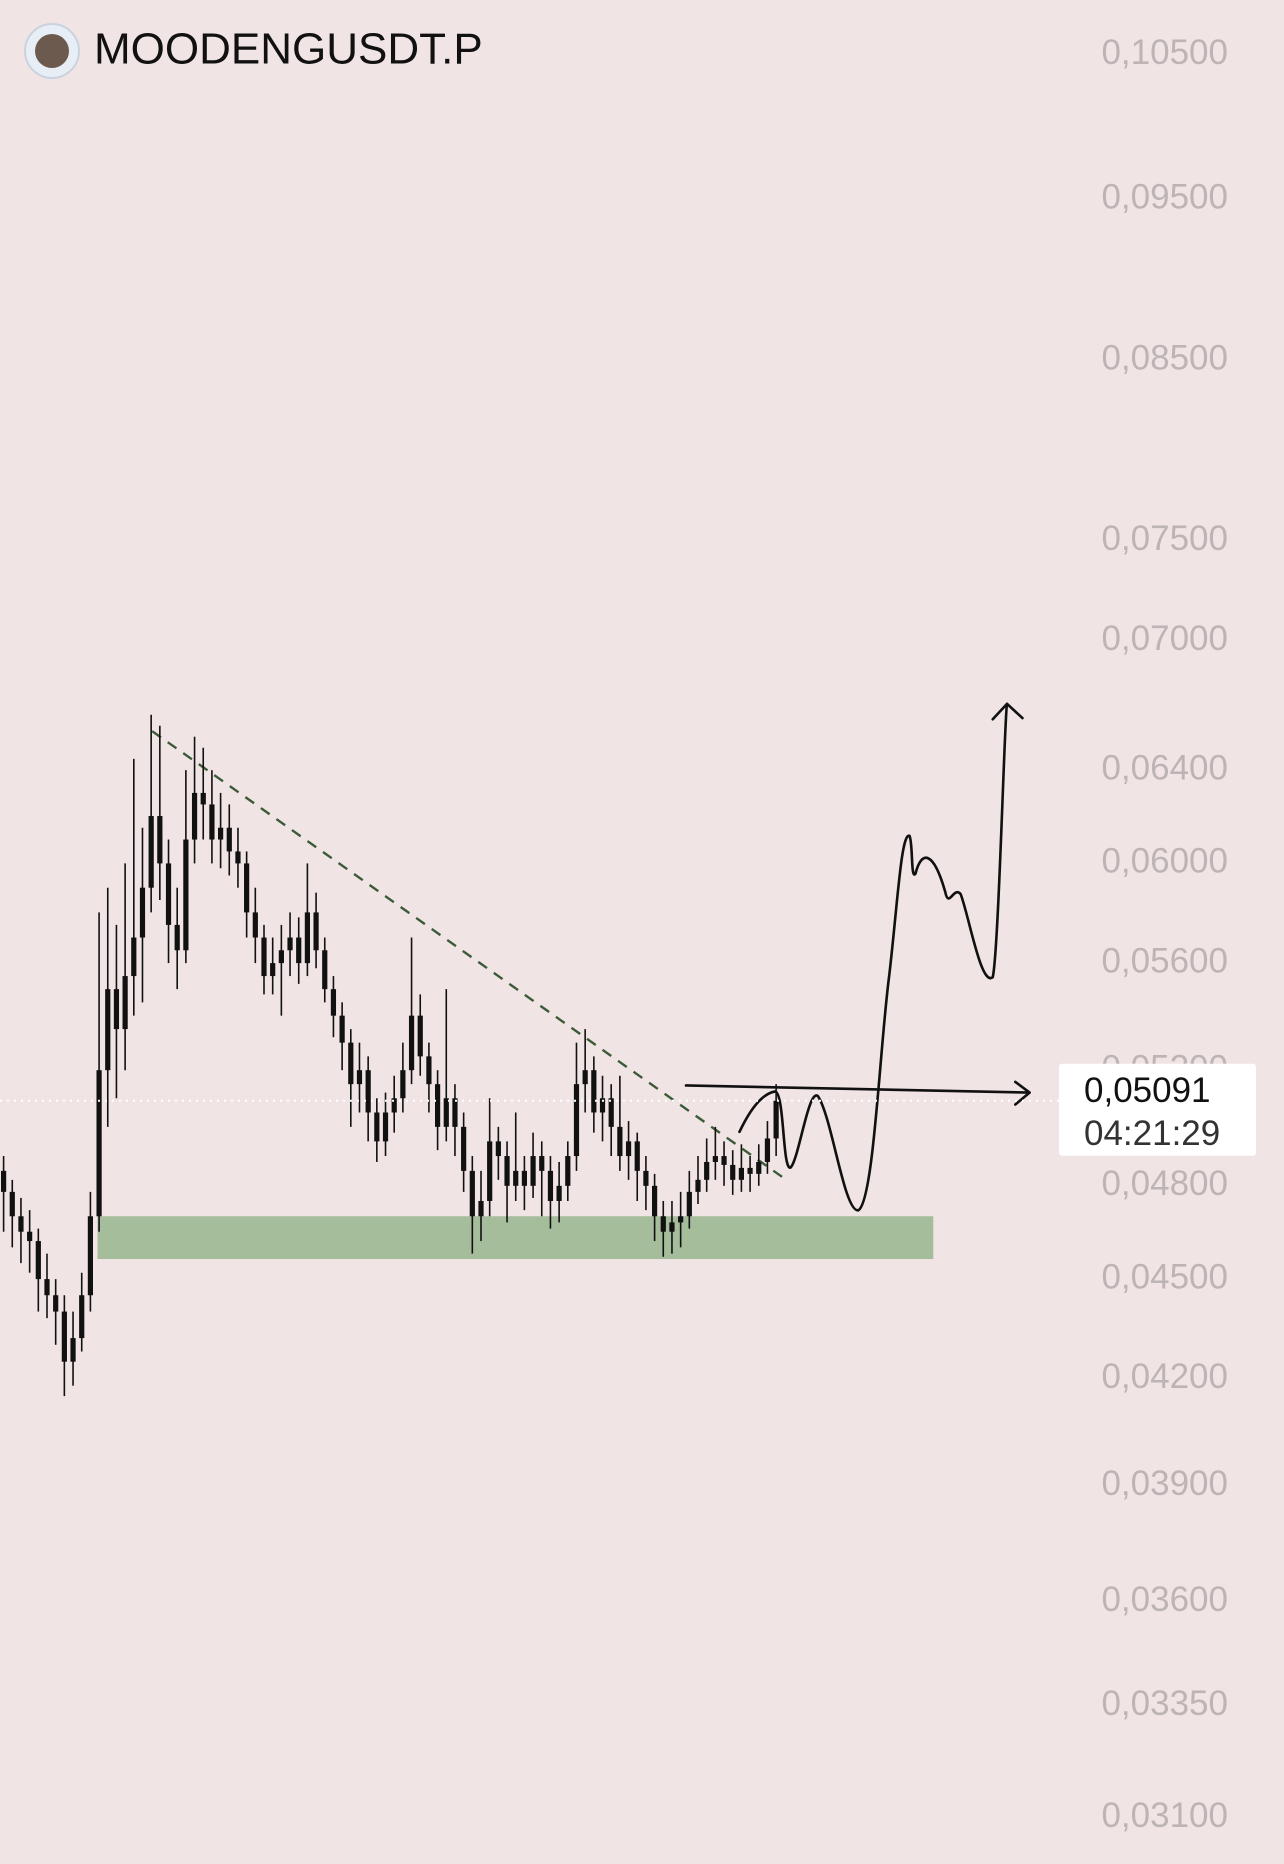  Describe the element at coordinates (1164, 52) in the screenshot. I see `y-tick-label: 0,10500` at that location.